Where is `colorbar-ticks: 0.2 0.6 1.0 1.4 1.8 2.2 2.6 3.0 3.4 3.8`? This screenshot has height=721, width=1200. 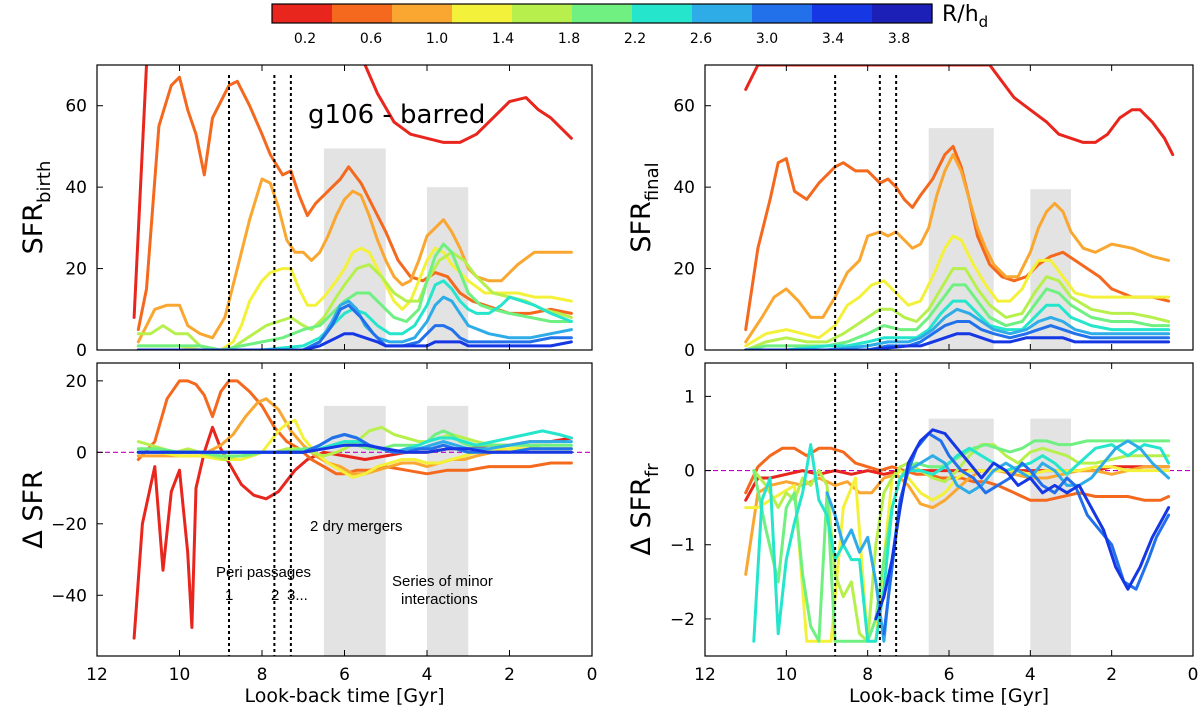 colorbar-ticks: 0.2 0.6 1.0 1.4 1.8 2.2 2.6 3.0 3.4 3.8 is located at coordinates (602, 39).